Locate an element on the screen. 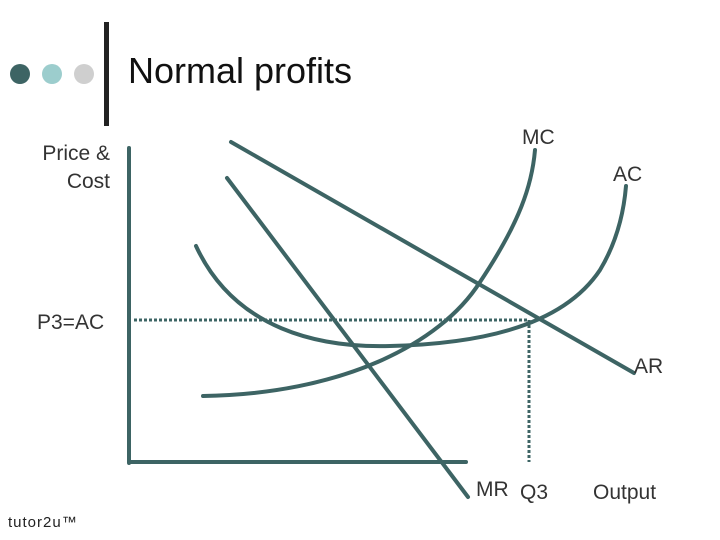  mr-label: MR is located at coordinates (492, 489).